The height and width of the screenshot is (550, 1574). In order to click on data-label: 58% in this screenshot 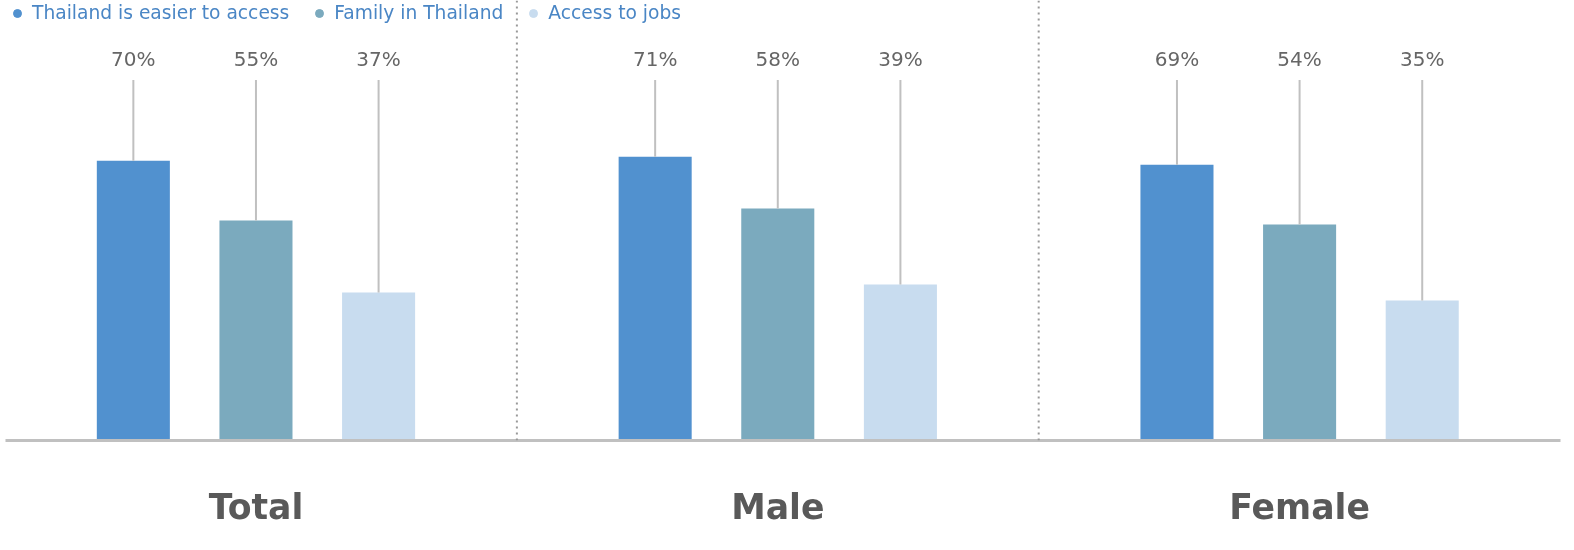, I will do `click(778, 59)`.